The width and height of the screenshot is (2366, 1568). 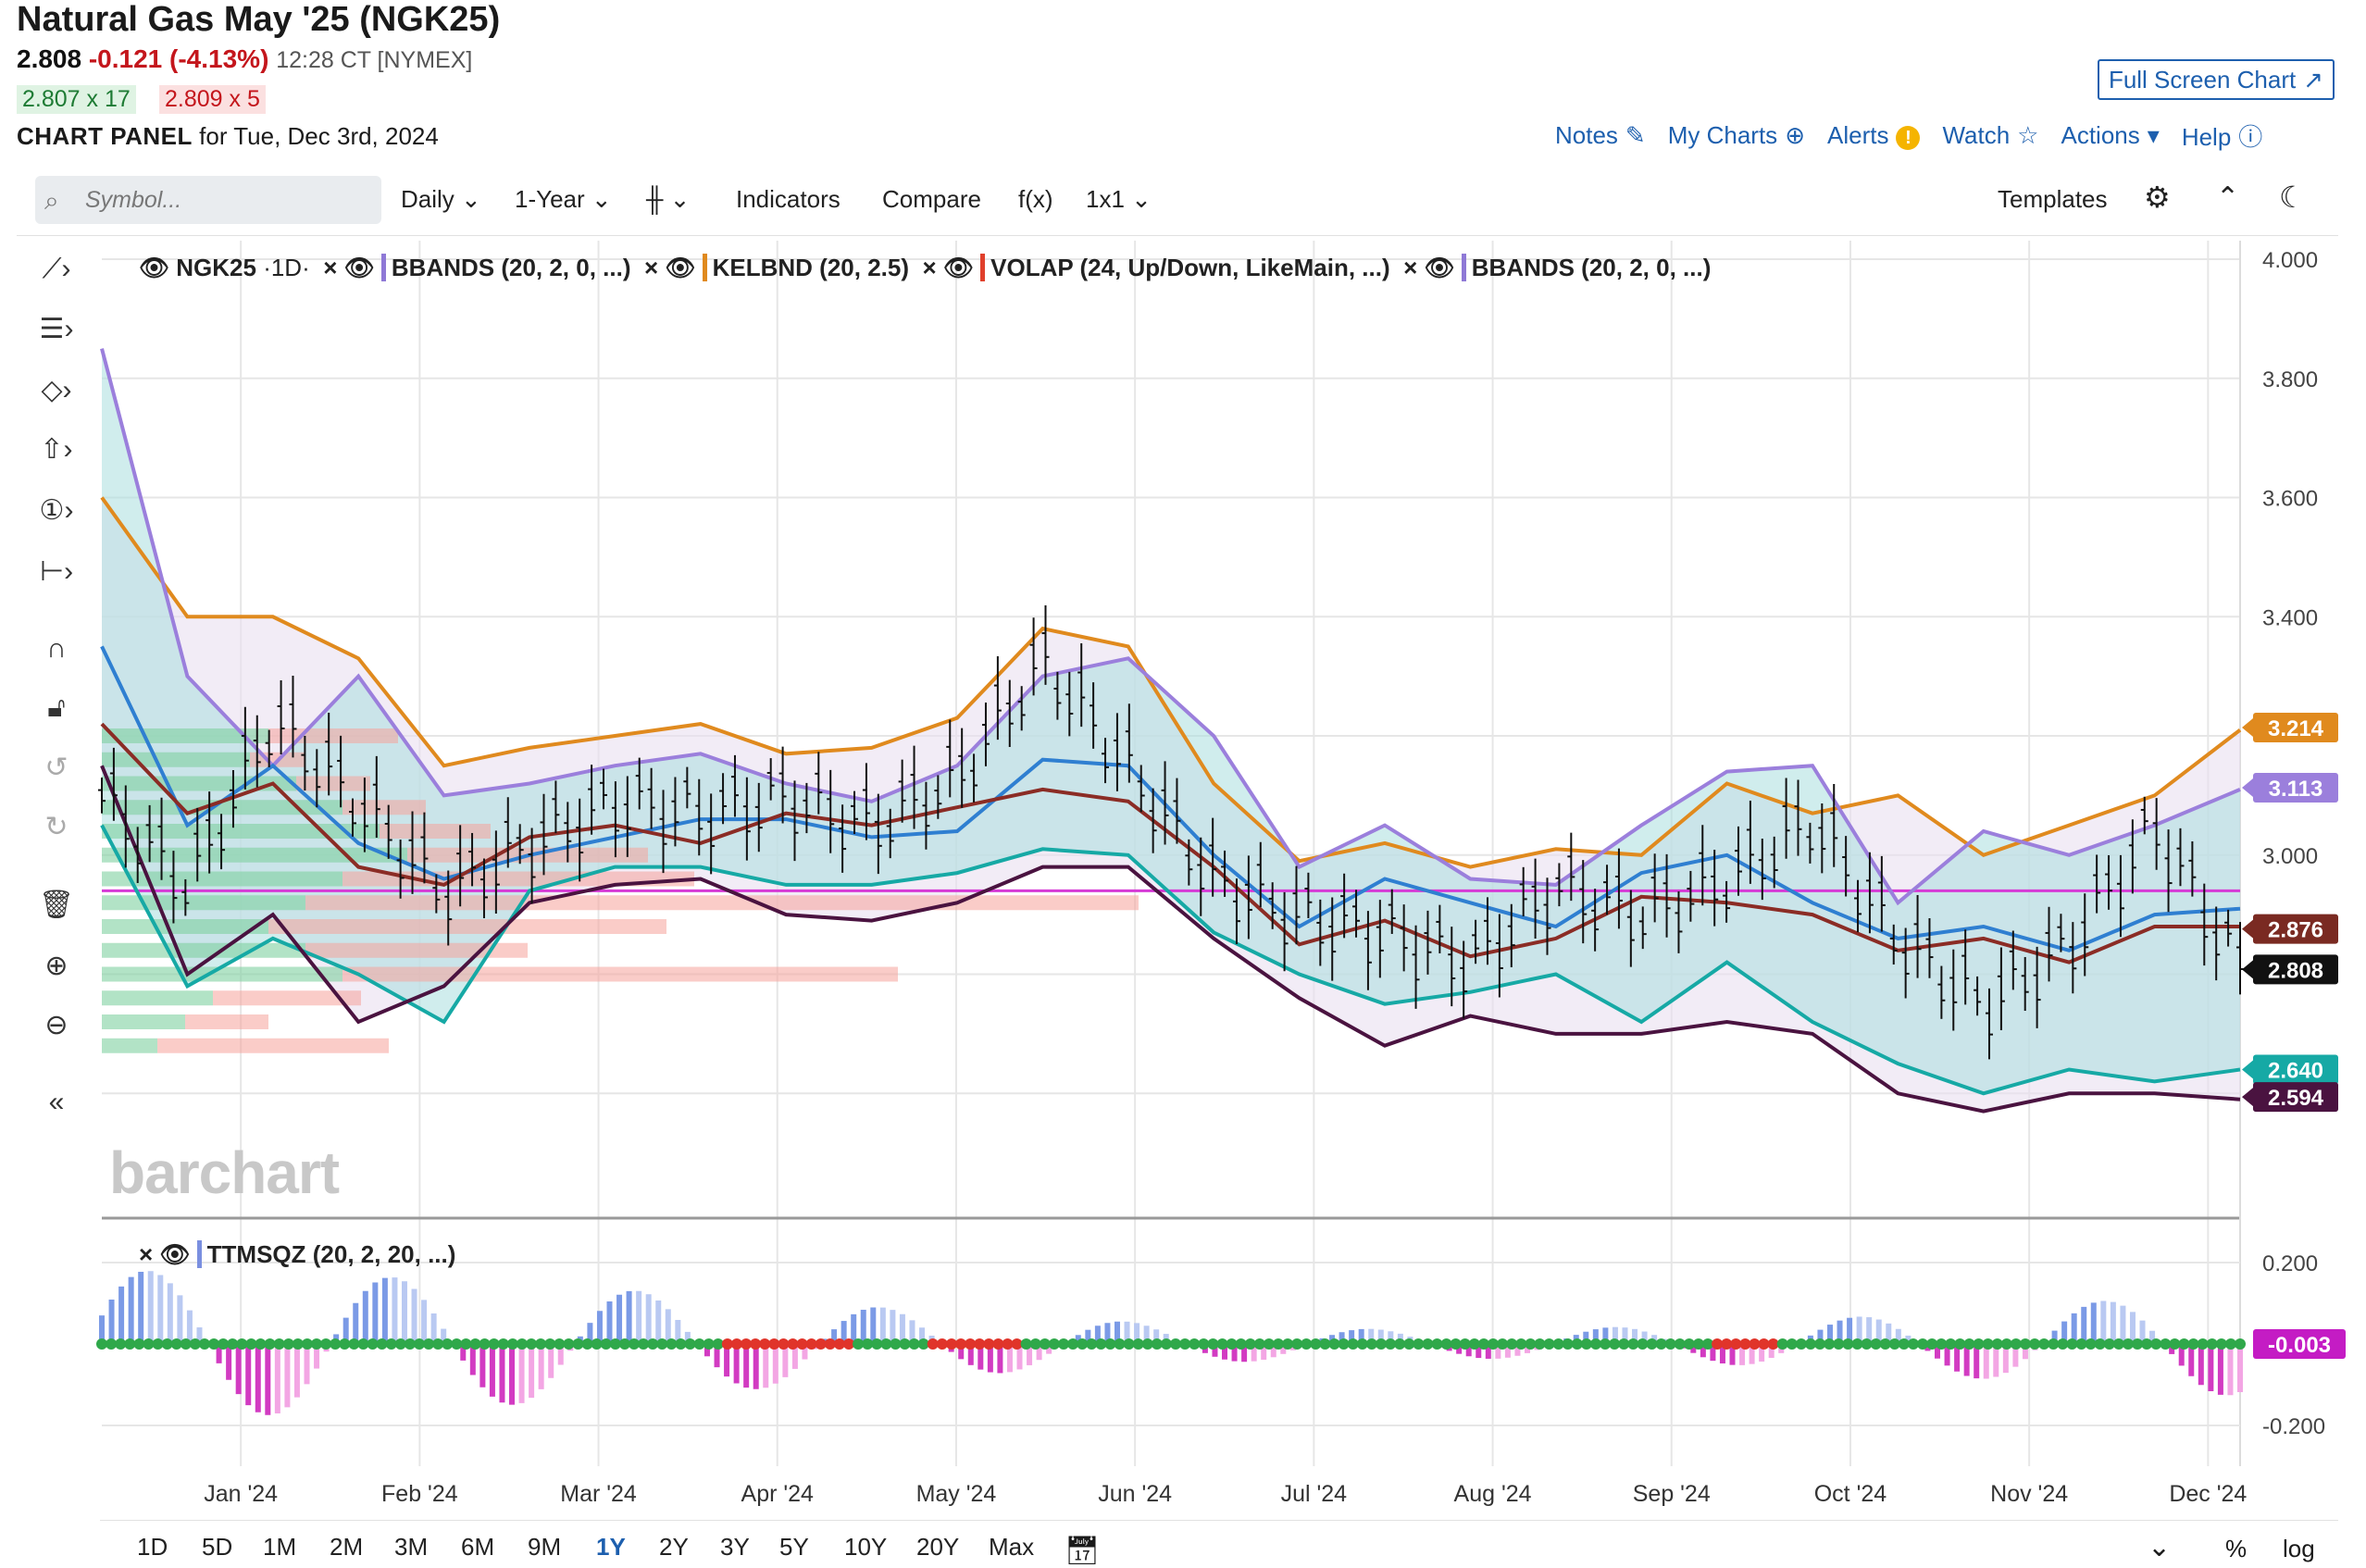 What do you see at coordinates (931, 199) in the screenshot?
I see `compare-button: Compare` at bounding box center [931, 199].